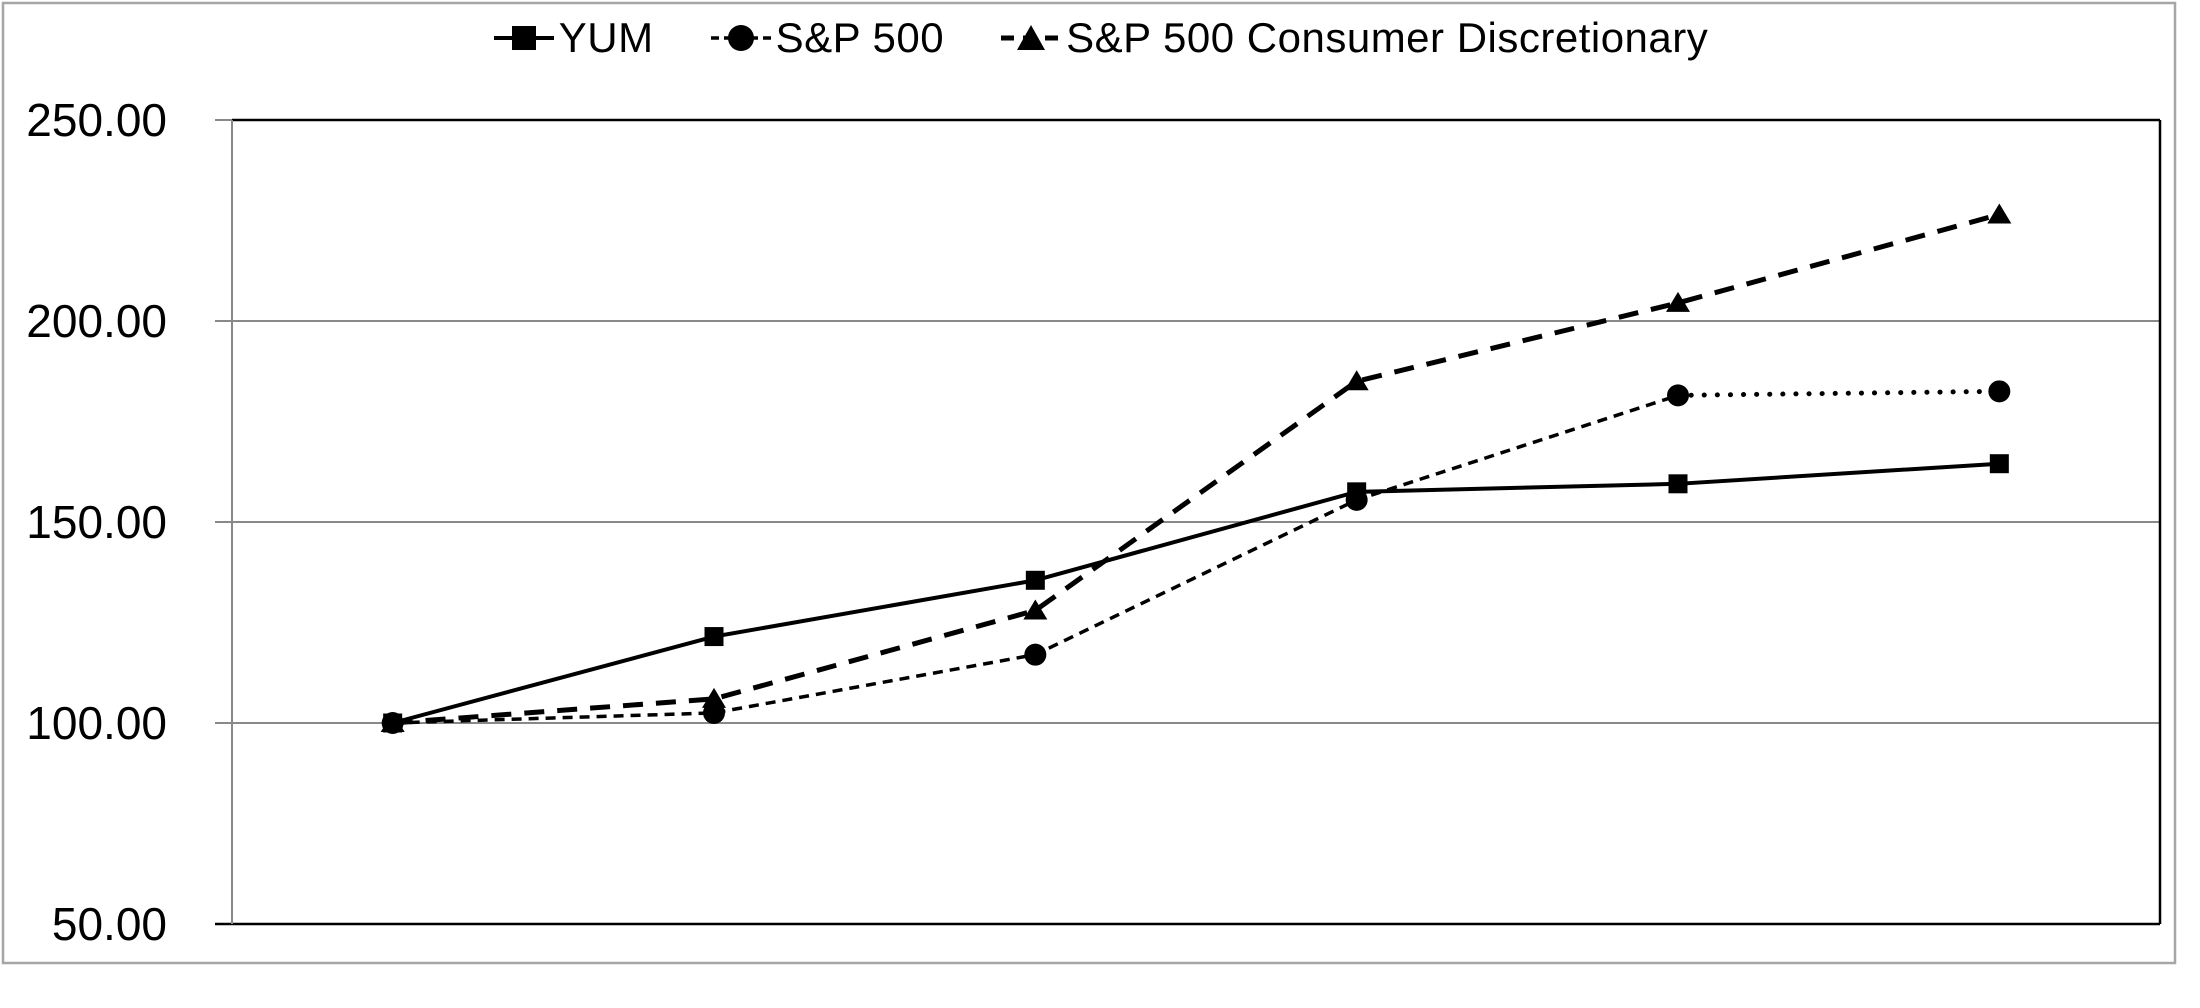 This screenshot has height=1008, width=2200. I want to click on y-axis-tick-label: 50.00, so click(109, 924).